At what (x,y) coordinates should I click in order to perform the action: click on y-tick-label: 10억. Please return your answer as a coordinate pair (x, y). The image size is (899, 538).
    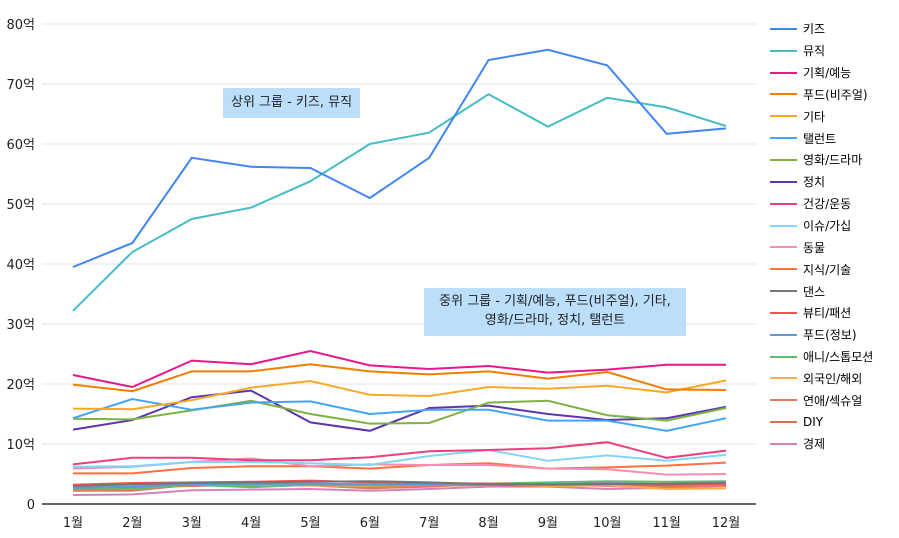
    Looking at the image, I should click on (20, 445).